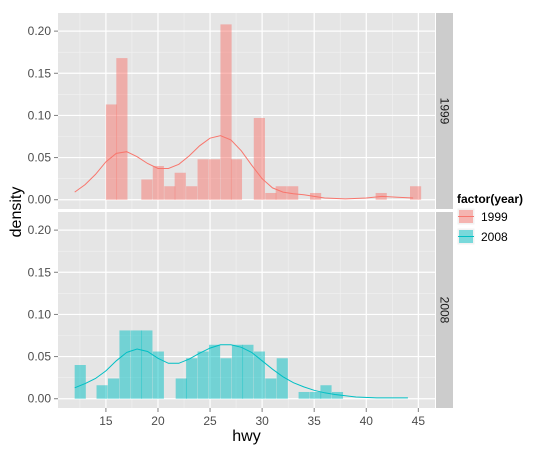  Describe the element at coordinates (262, 421) in the screenshot. I see `x-tick-label: 30` at that location.